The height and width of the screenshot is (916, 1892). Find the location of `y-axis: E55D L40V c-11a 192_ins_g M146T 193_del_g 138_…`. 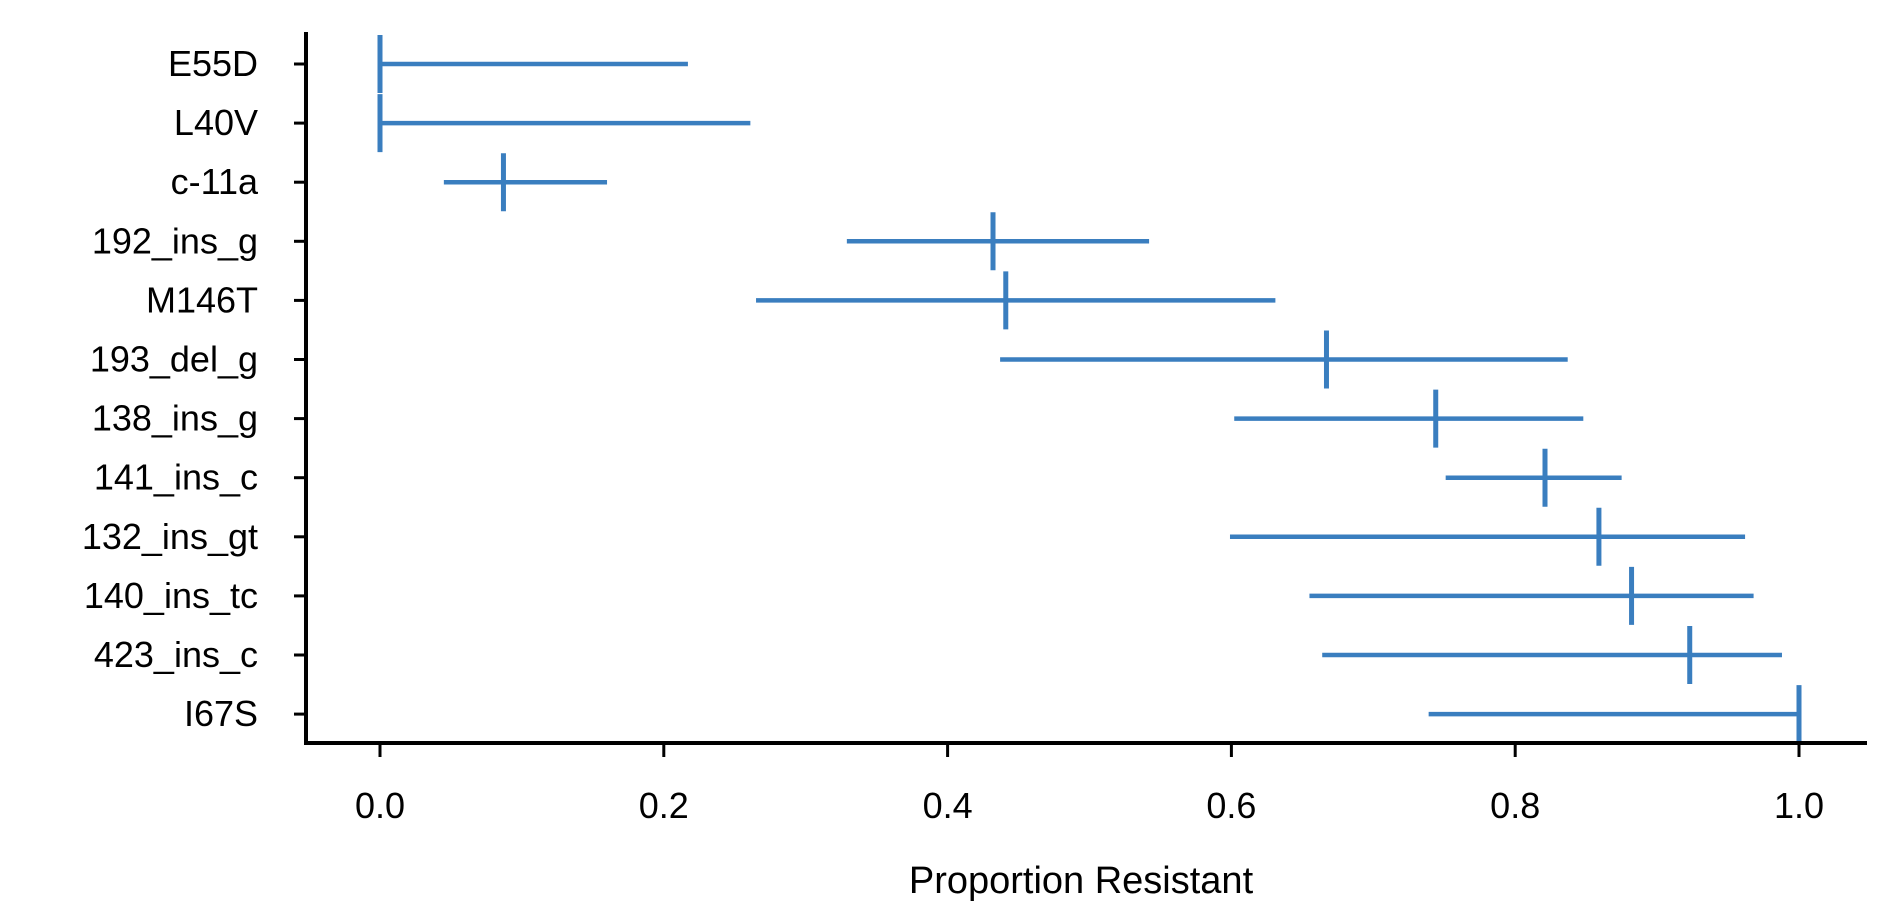

y-axis: E55D L40V c-11a 192_ins_g M146T 193_del_g 138_… is located at coordinates (194, 388).